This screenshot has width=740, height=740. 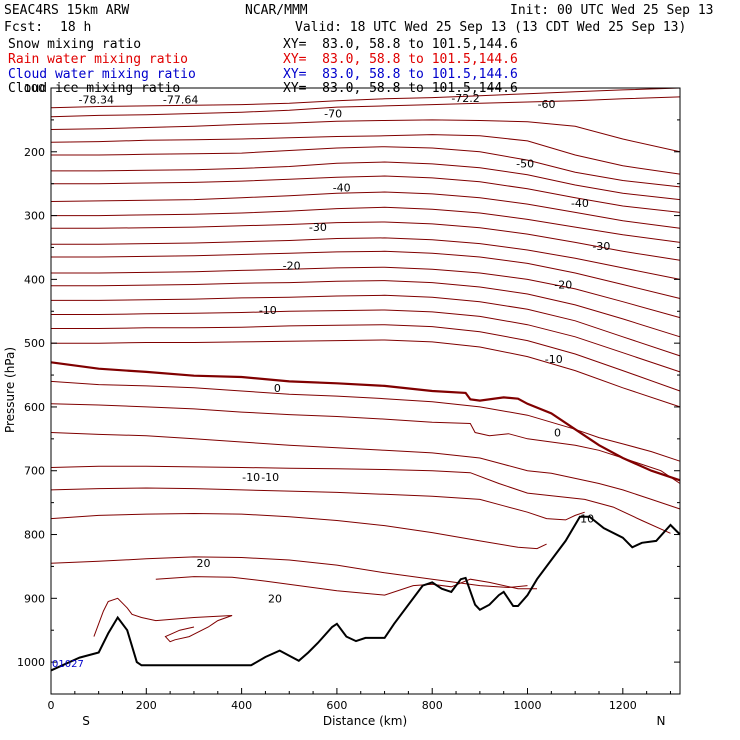 What do you see at coordinates (241, 705) in the screenshot?
I see `x-tick-label: 400` at bounding box center [241, 705].